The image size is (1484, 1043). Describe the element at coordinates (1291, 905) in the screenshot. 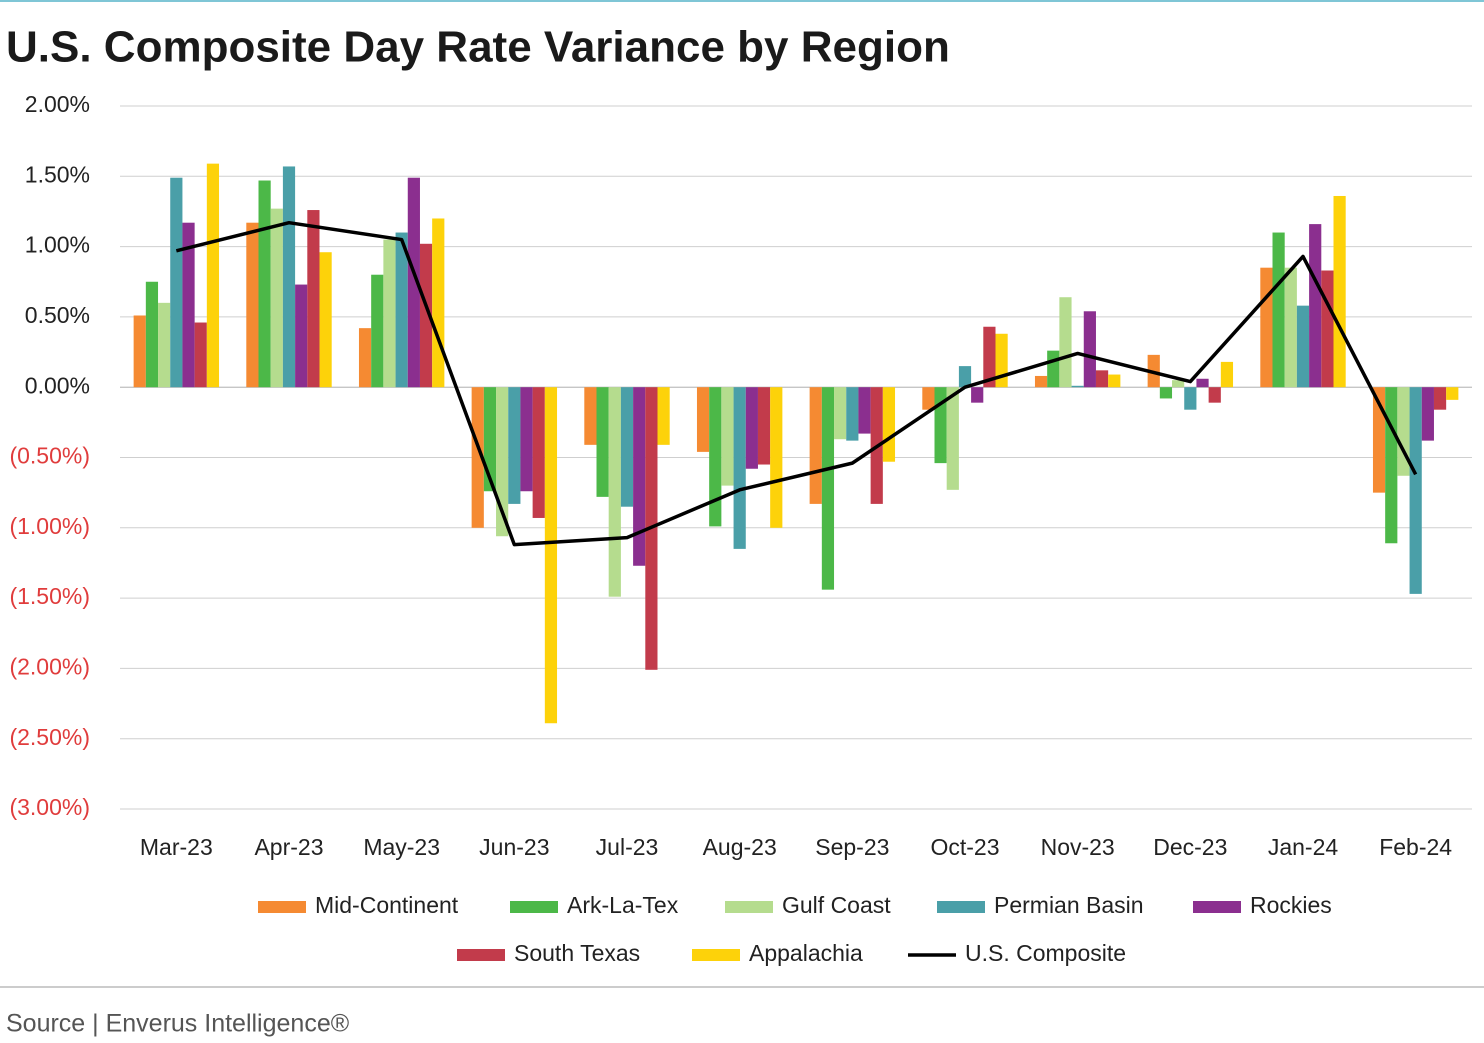

I see `legend-label: Rockies` at that location.